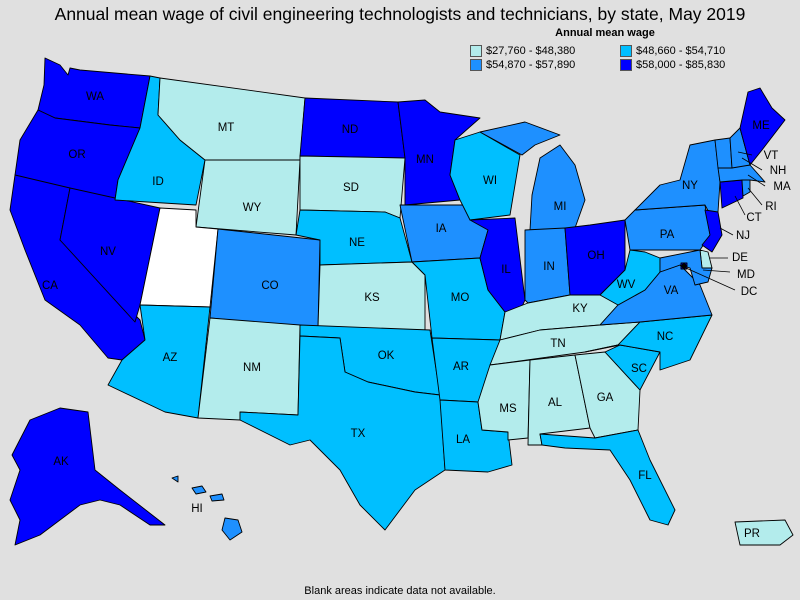 This screenshot has height=600, width=800. I want to click on label-fl: FL, so click(645, 476).